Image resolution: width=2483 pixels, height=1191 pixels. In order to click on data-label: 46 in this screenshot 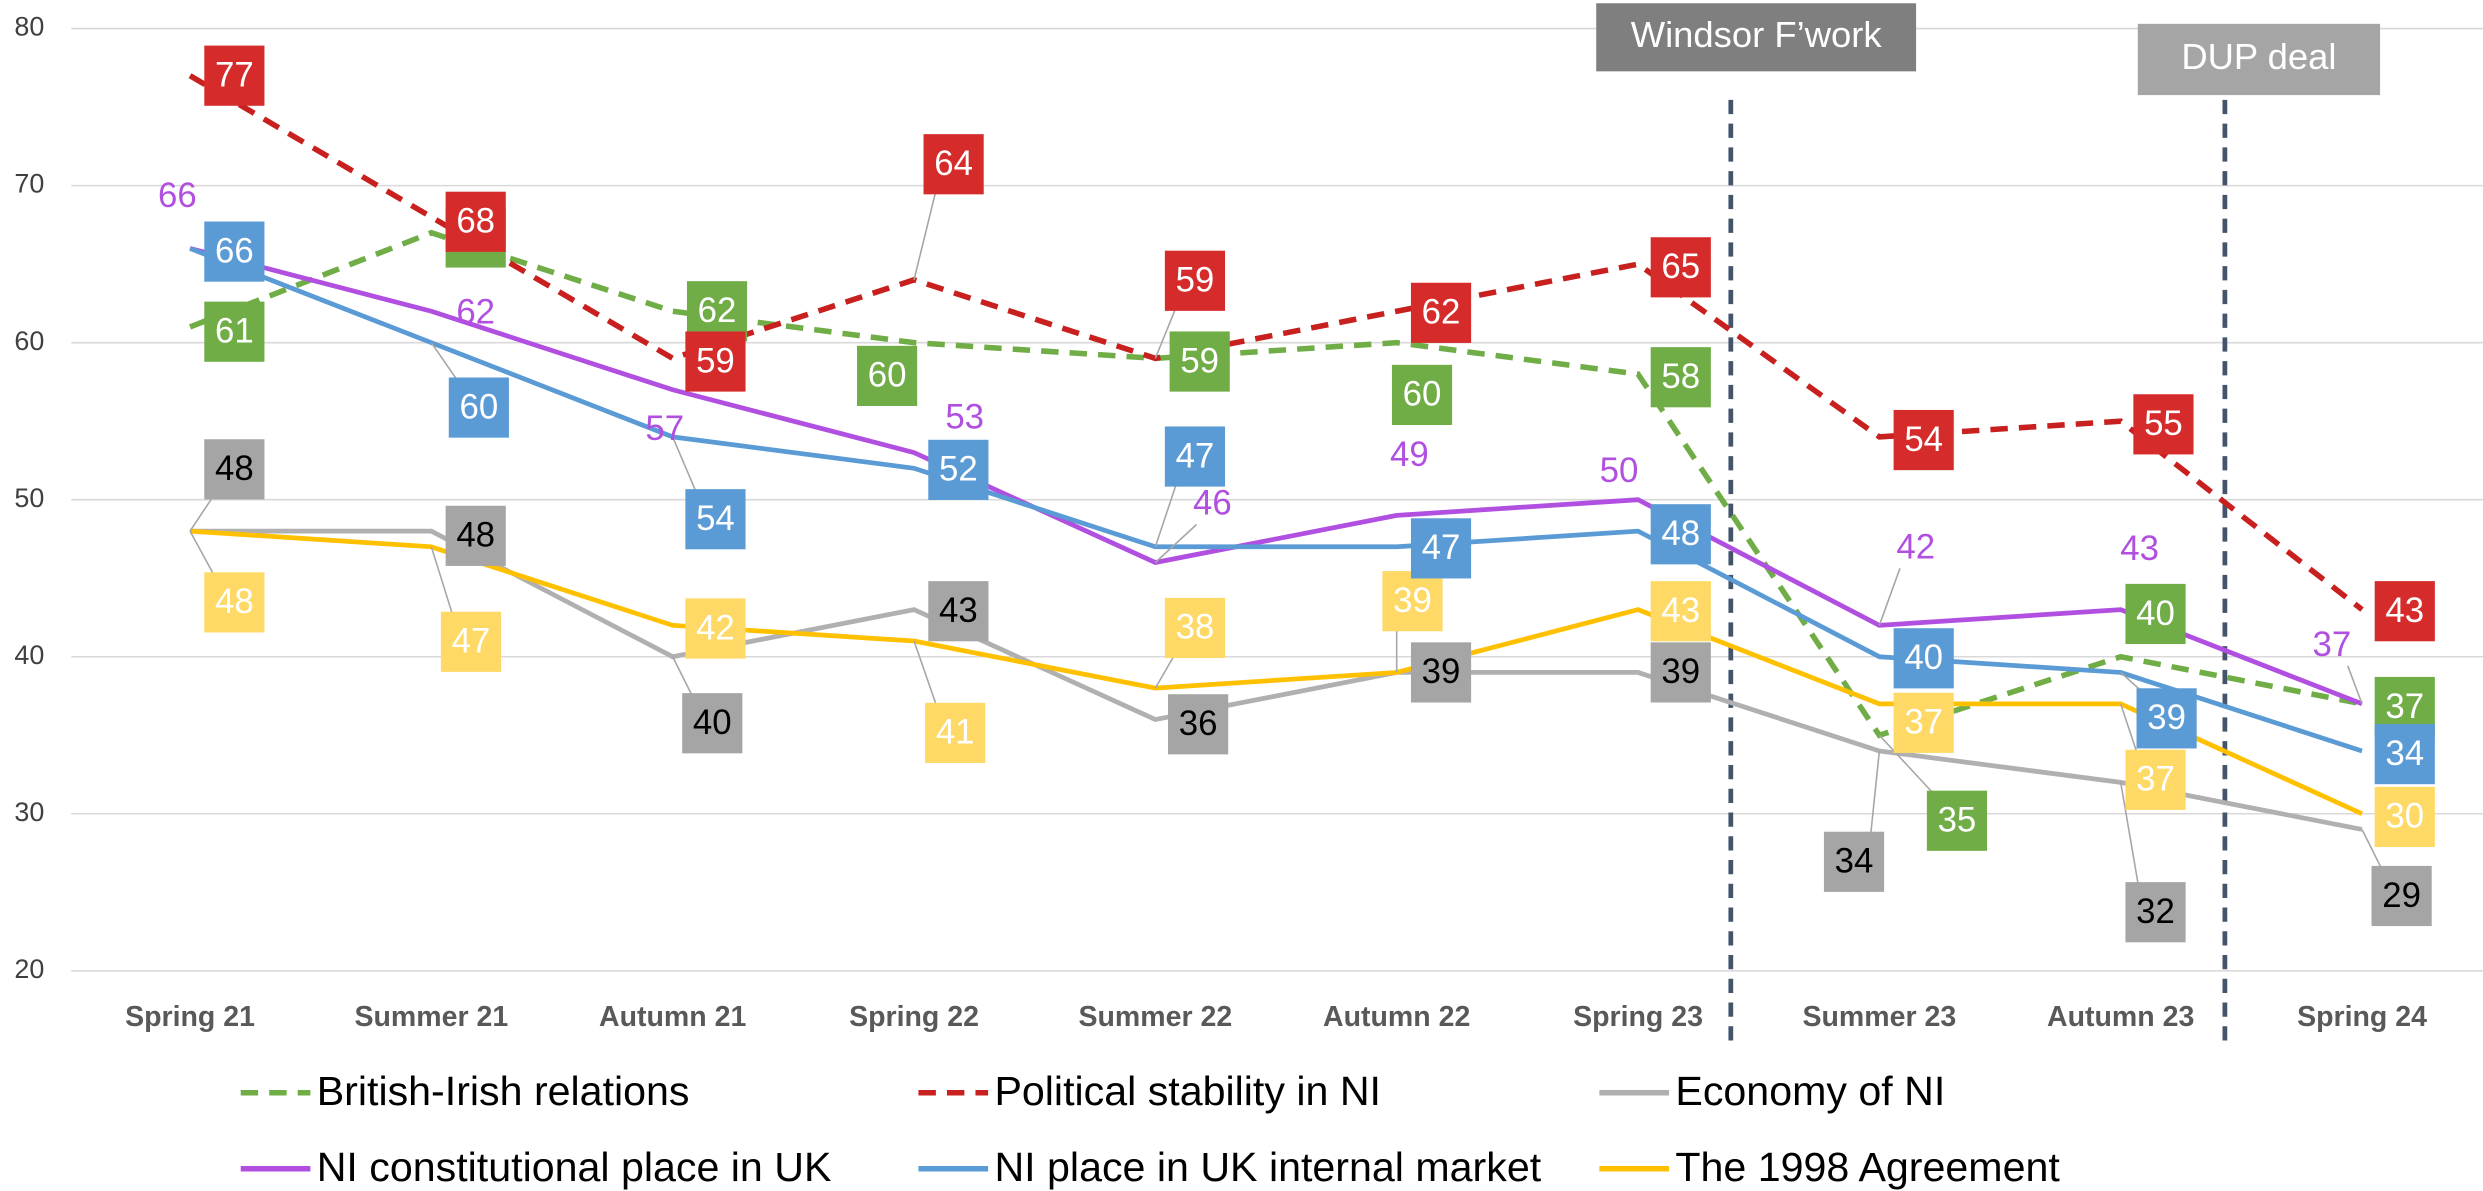, I will do `click(1212, 503)`.